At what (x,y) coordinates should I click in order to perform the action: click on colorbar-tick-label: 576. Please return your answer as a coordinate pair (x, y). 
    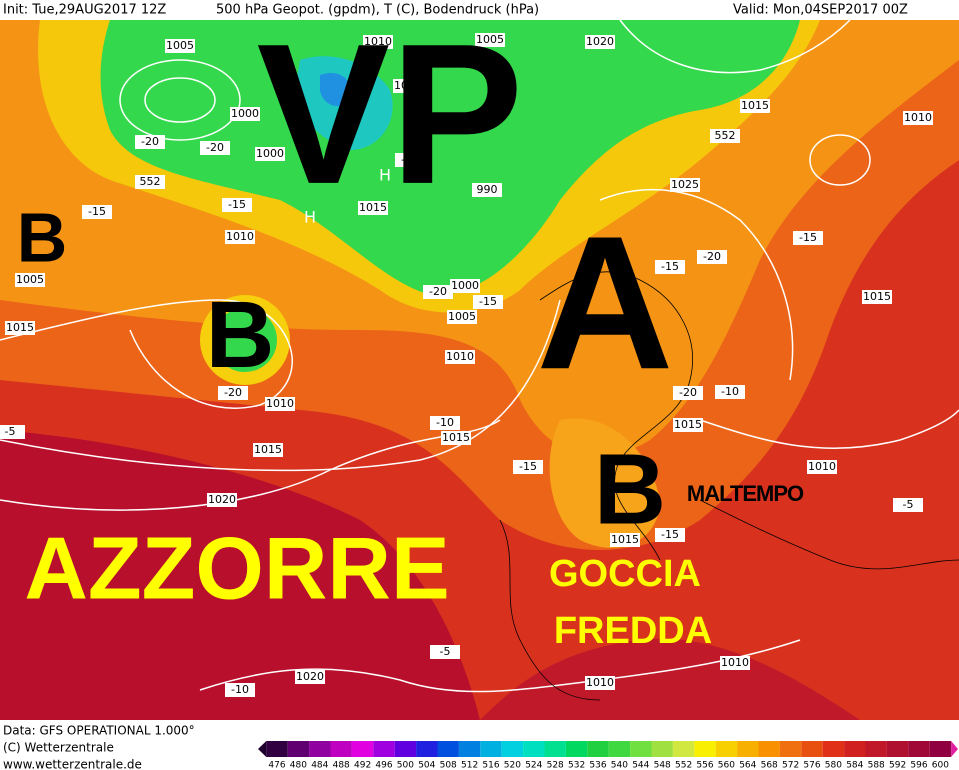
    Looking at the image, I should click on (811, 765).